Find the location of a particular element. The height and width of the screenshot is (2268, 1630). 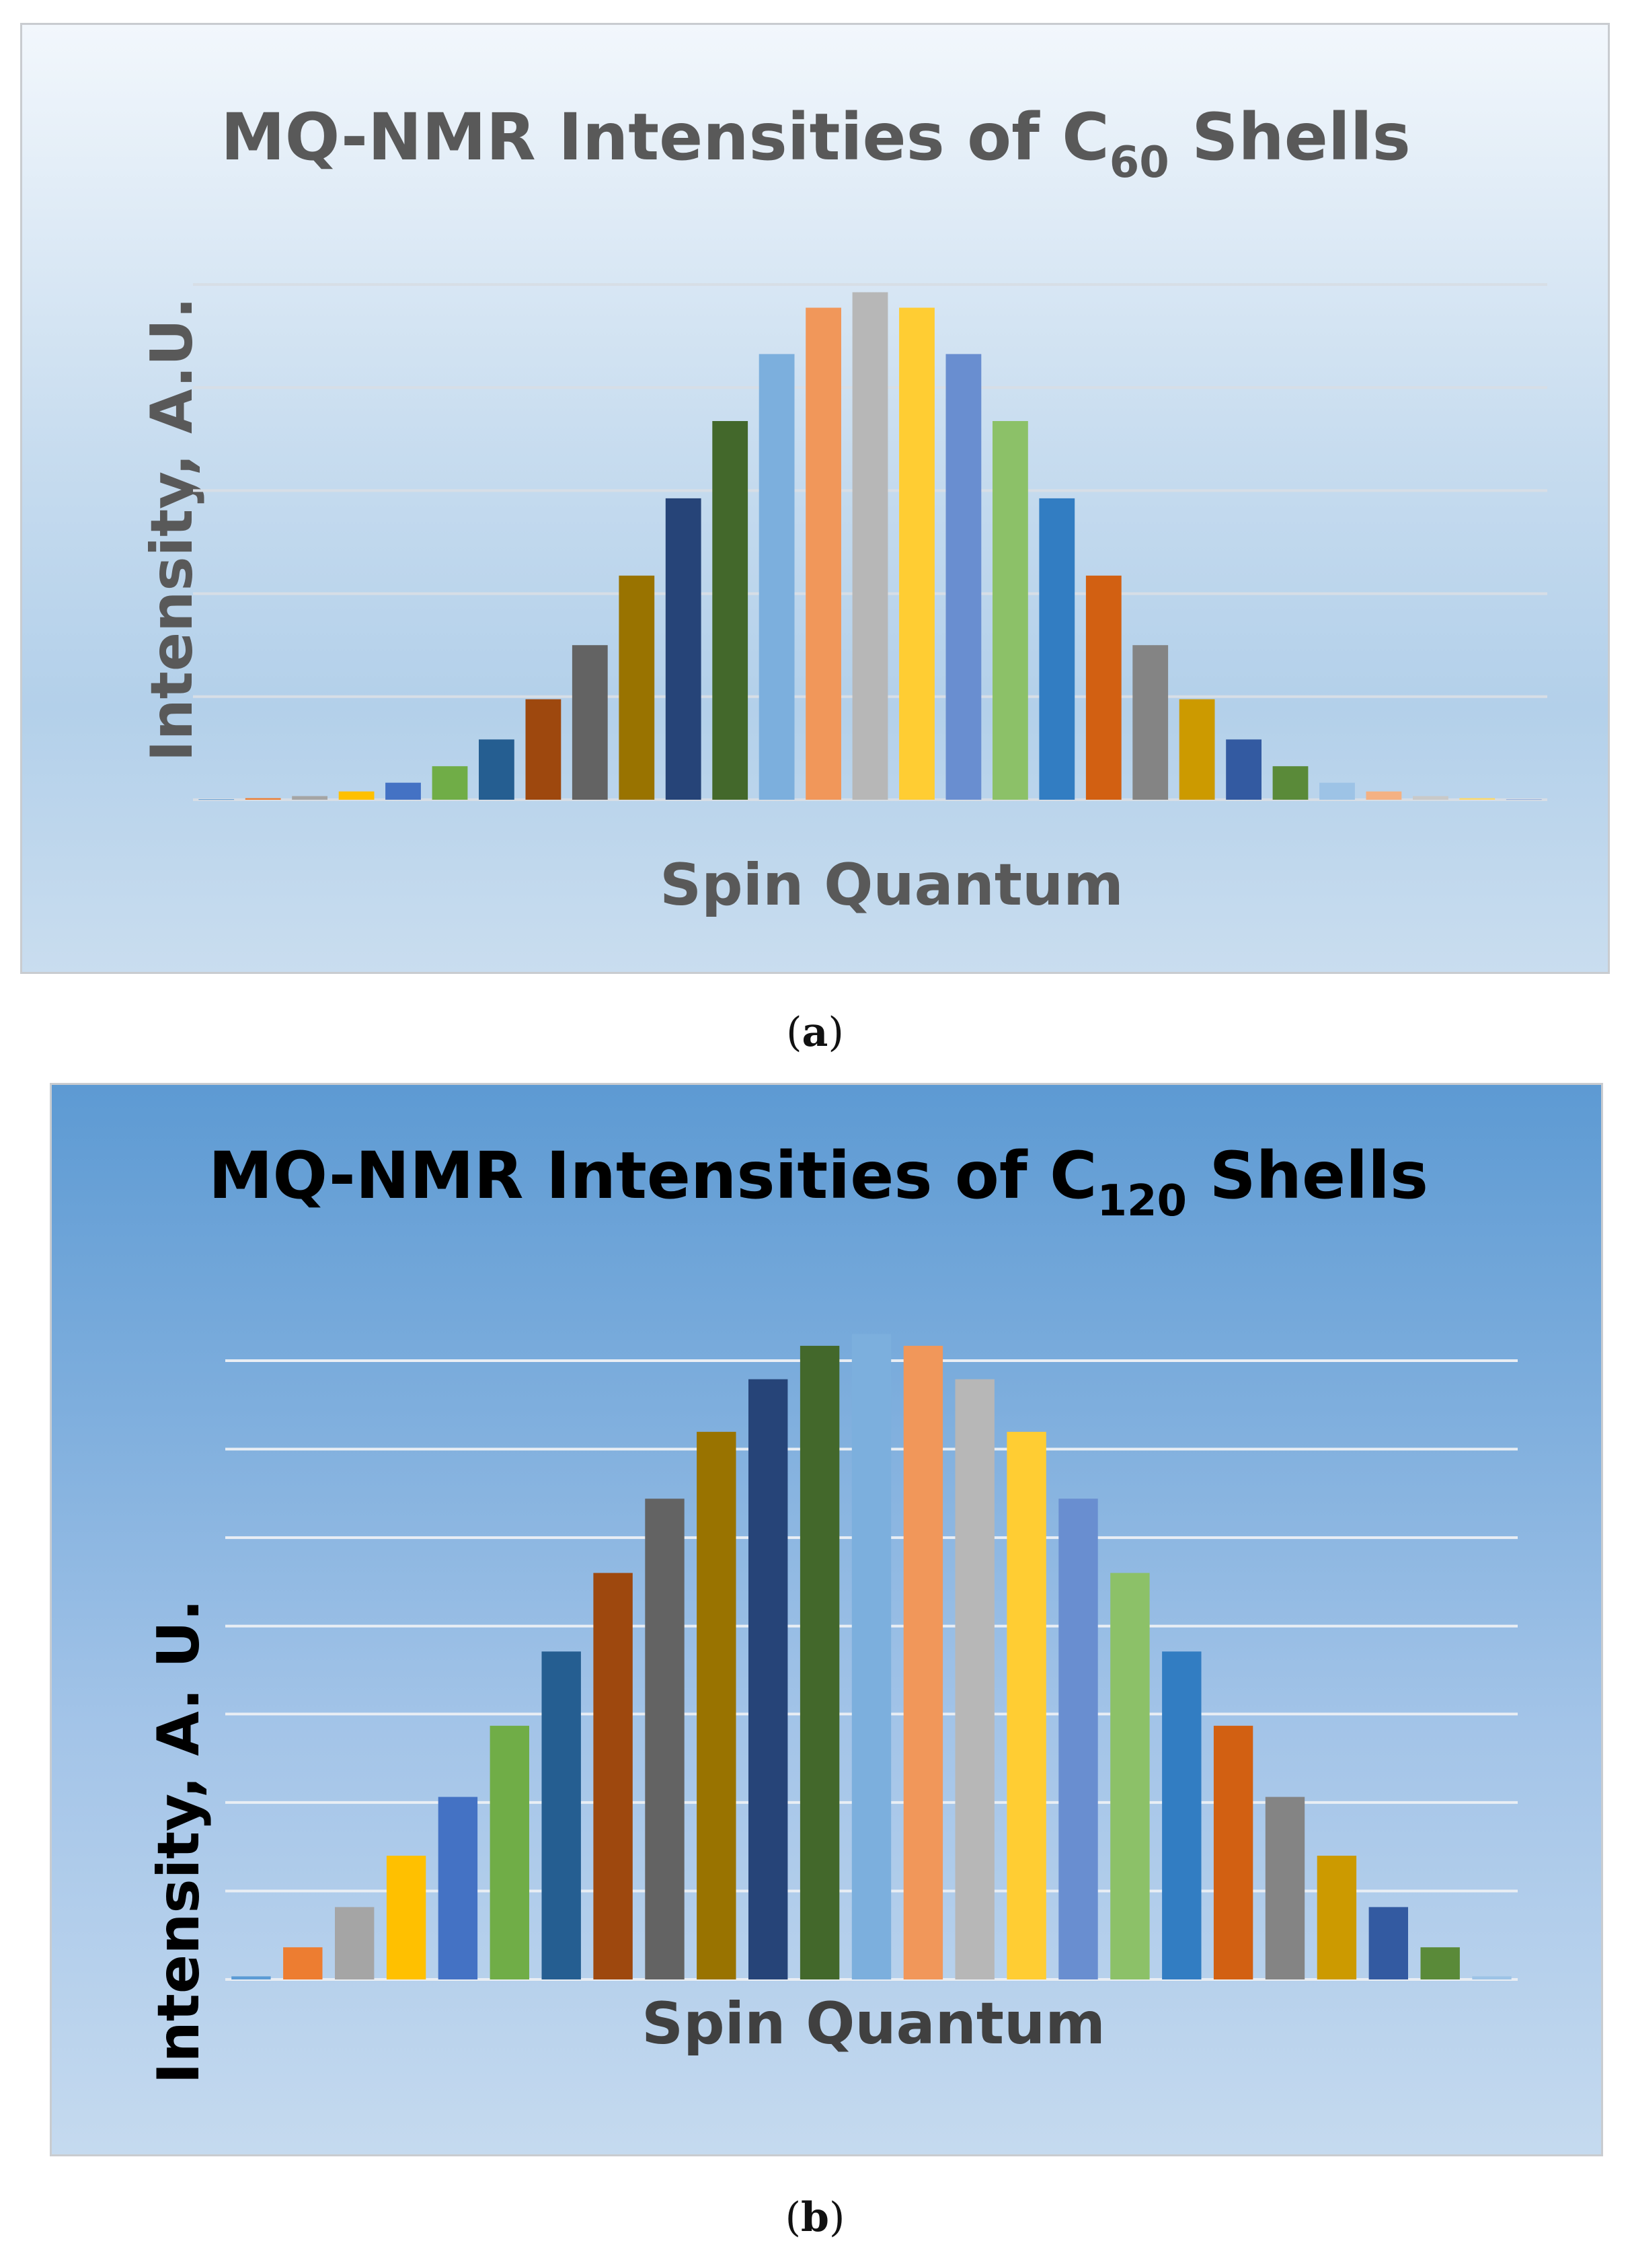

caption-a: (a) is located at coordinates (815, 1032).